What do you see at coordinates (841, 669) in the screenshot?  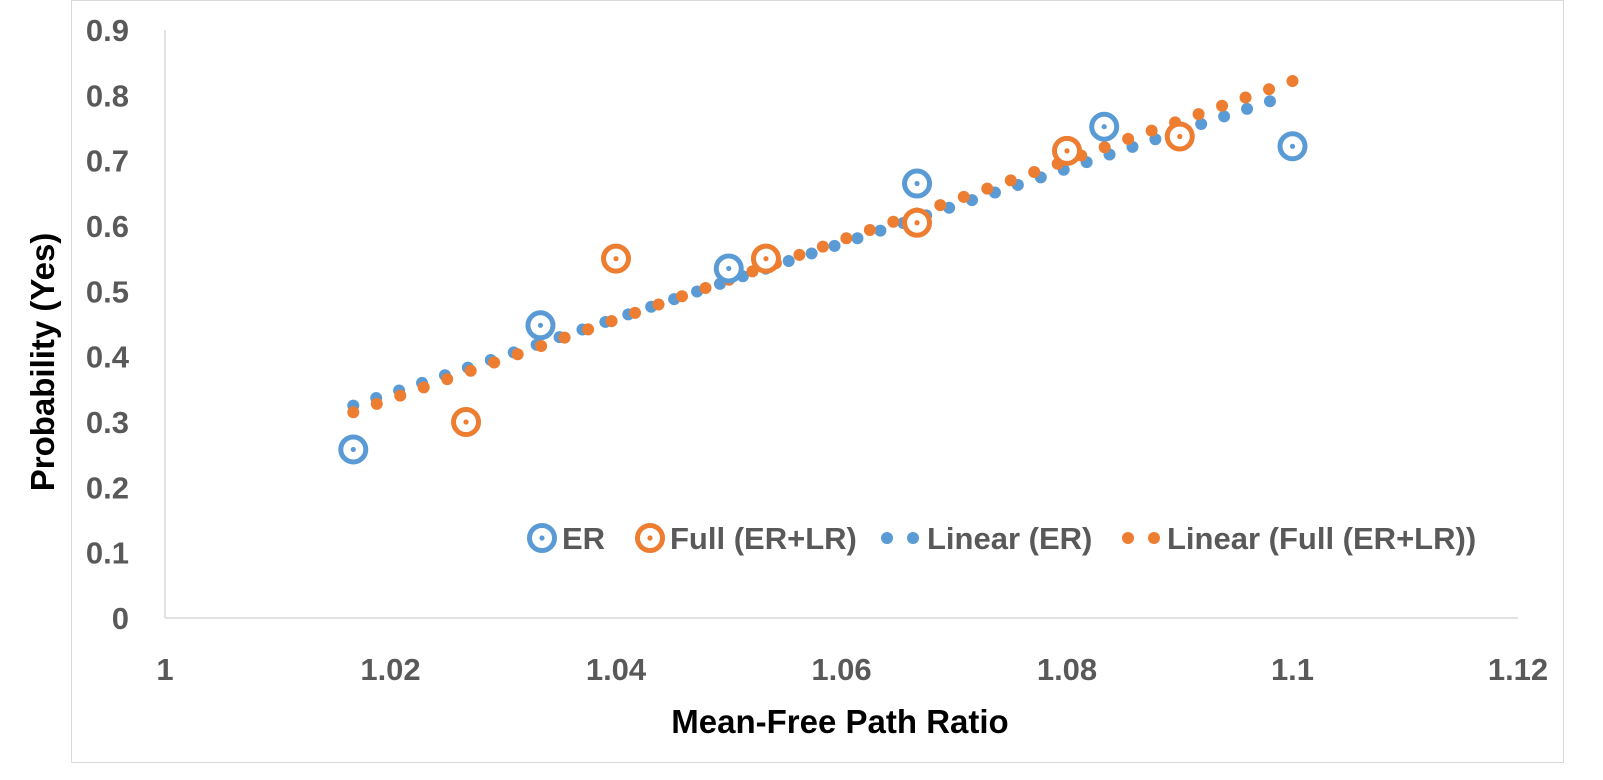 I see `x-tick-label: 1.06` at bounding box center [841, 669].